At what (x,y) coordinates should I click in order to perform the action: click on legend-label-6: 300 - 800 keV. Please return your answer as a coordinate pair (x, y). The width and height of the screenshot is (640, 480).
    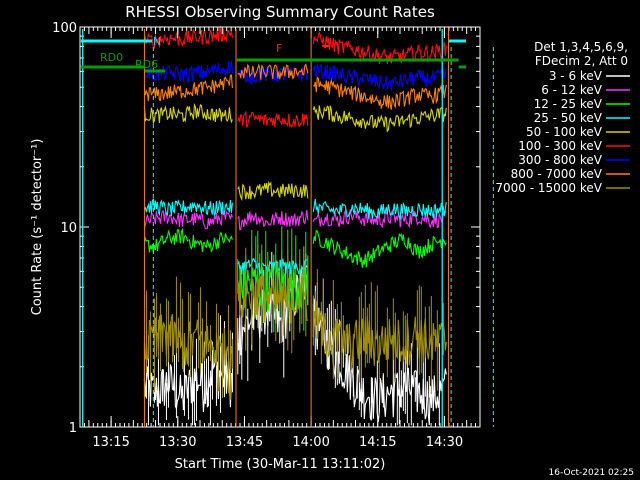
    Looking at the image, I should click on (560, 160).